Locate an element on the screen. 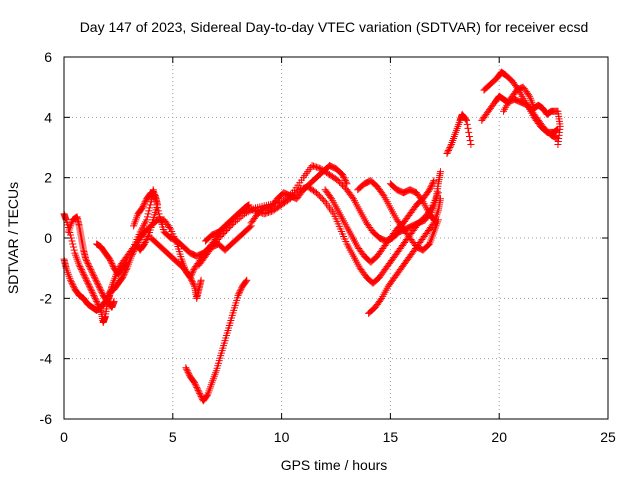  x-tick-label: 20 is located at coordinates (499, 437).